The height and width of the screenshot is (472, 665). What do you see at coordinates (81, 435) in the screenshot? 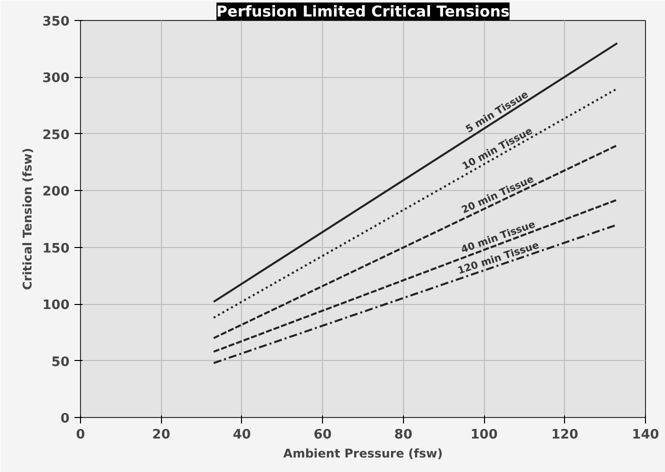
I see `x-tick-label: 0` at bounding box center [81, 435].